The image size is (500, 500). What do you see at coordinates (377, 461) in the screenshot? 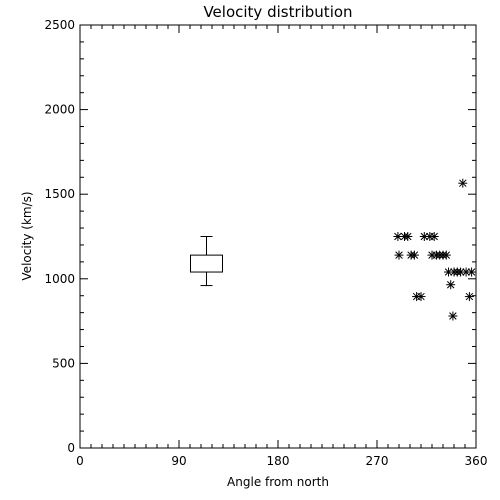
I see `x-tick-label: 270` at bounding box center [377, 461].